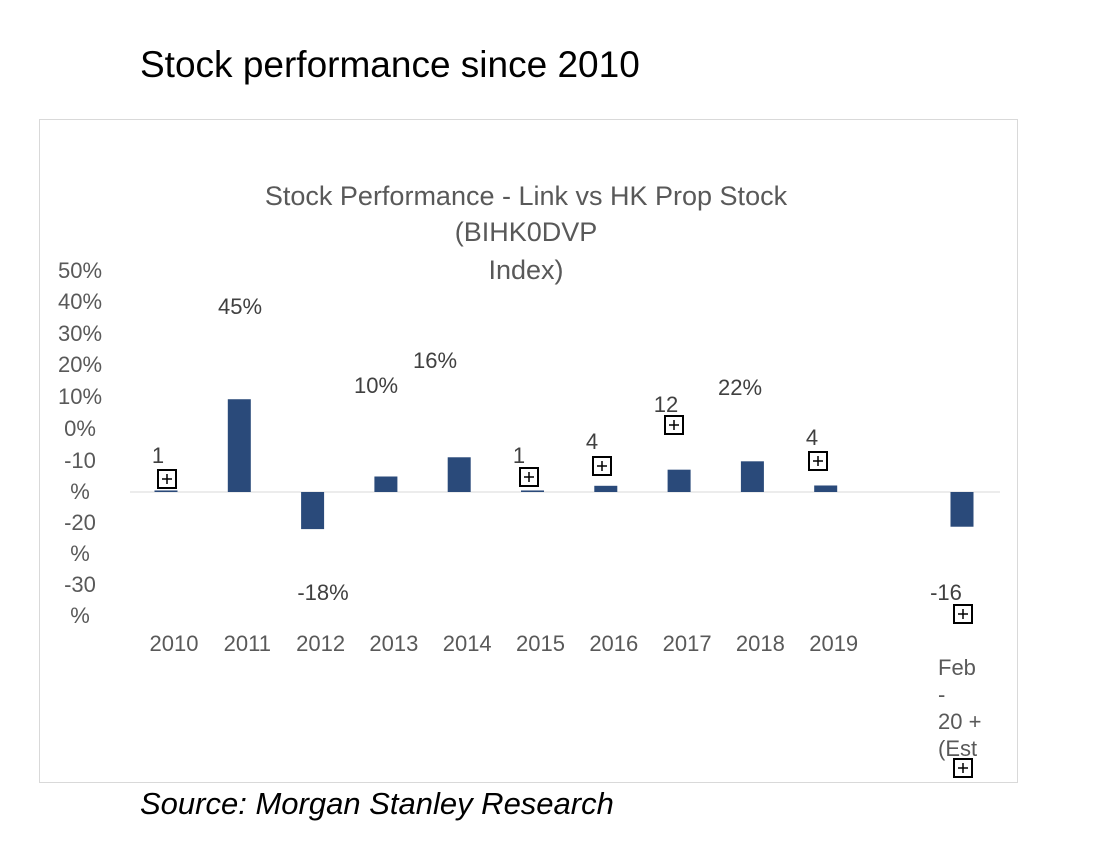 The width and height of the screenshot is (1098, 858). I want to click on y-tick-text: 50%, so click(80, 270).